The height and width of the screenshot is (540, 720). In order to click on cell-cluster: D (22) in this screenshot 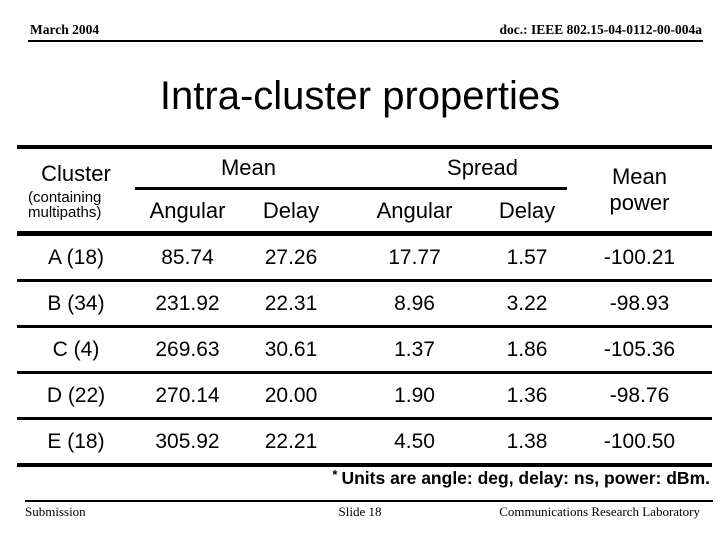, I will do `click(76, 395)`.